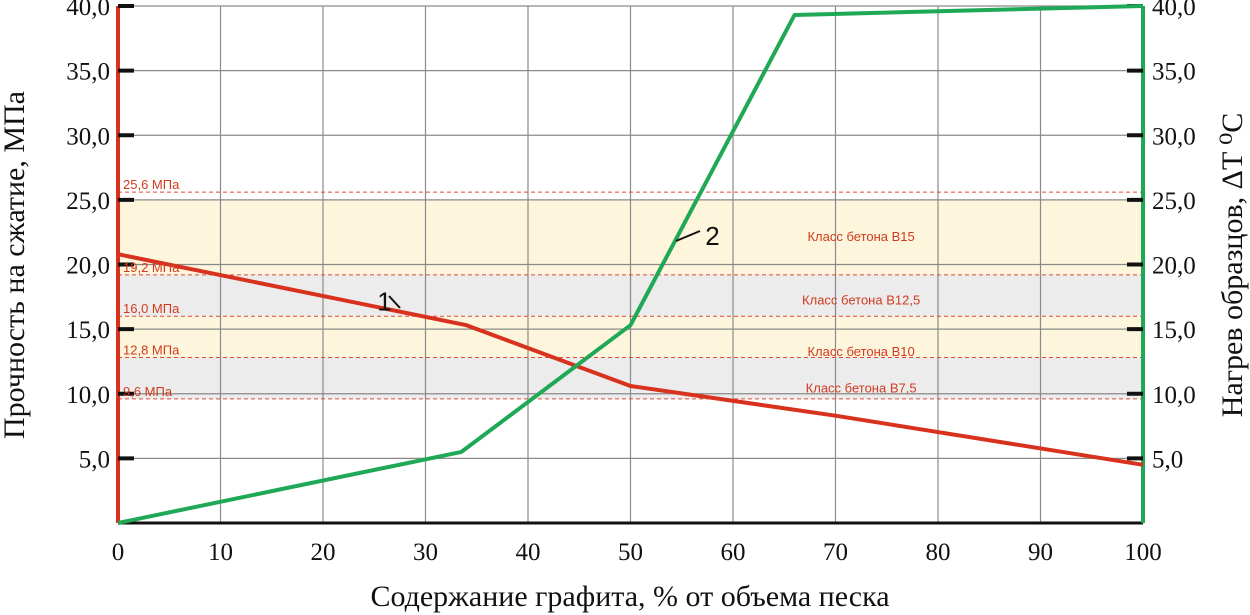 The width and height of the screenshot is (1250, 615). Describe the element at coordinates (1232, 265) in the screenshot. I see `y-axis-title-right: Нагрев образцов, ΔT ⁰C` at that location.